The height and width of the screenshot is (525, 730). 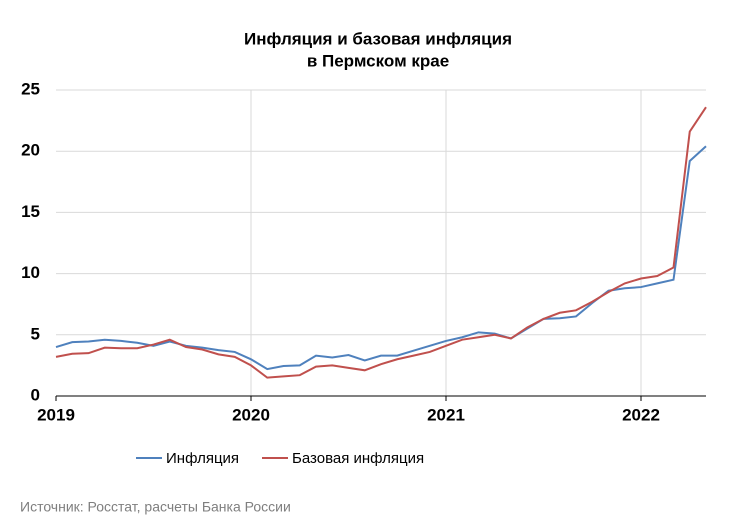 I want to click on source-note: Источник: Росстат, расчеты Банка России, so click(x=155, y=507).